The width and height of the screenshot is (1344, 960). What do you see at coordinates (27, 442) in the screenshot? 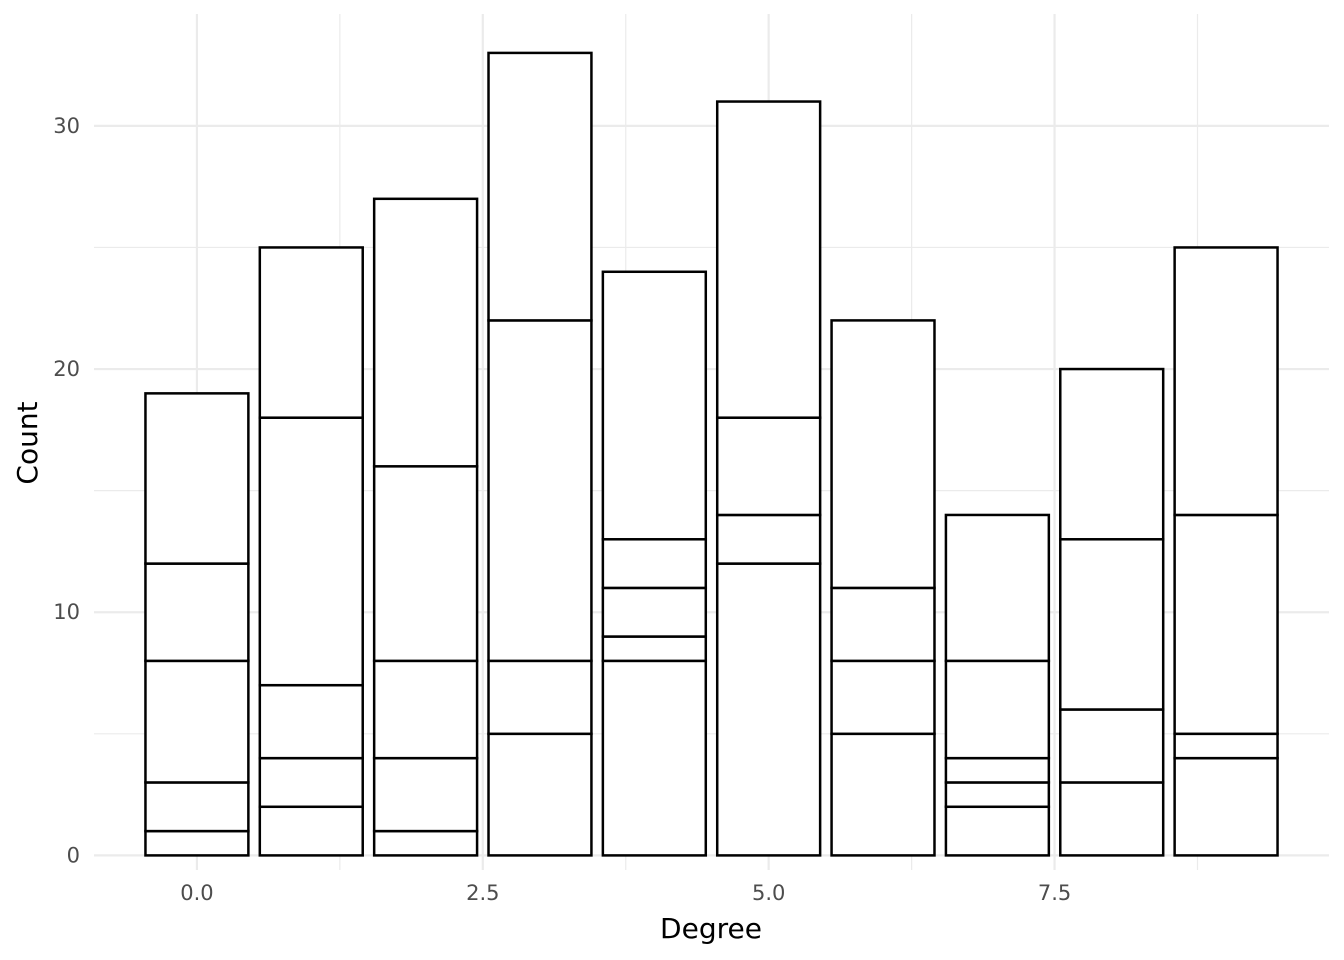
I see `y-axis-title: Count` at bounding box center [27, 442].